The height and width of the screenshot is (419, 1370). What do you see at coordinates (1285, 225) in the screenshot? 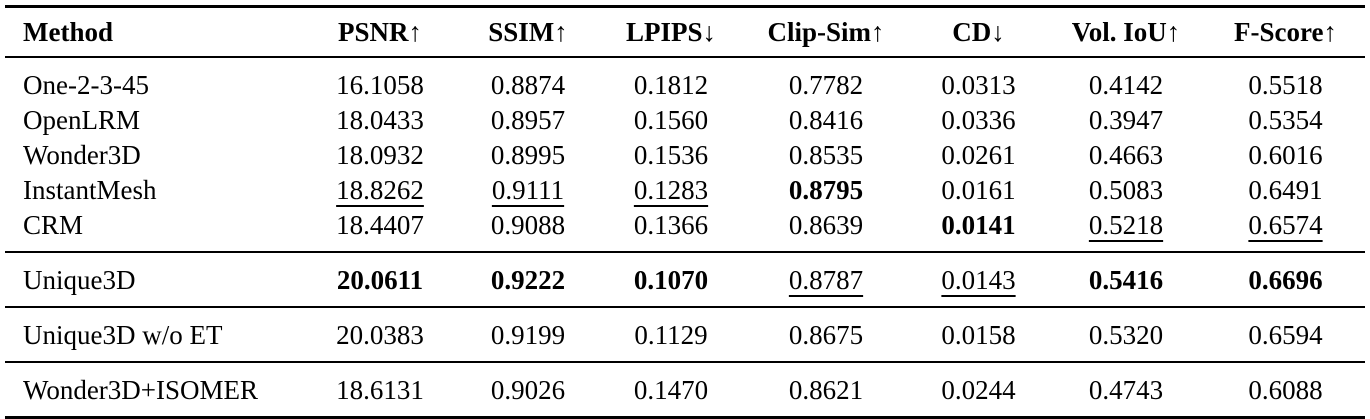
I see `value: 0.6574` at bounding box center [1285, 225].